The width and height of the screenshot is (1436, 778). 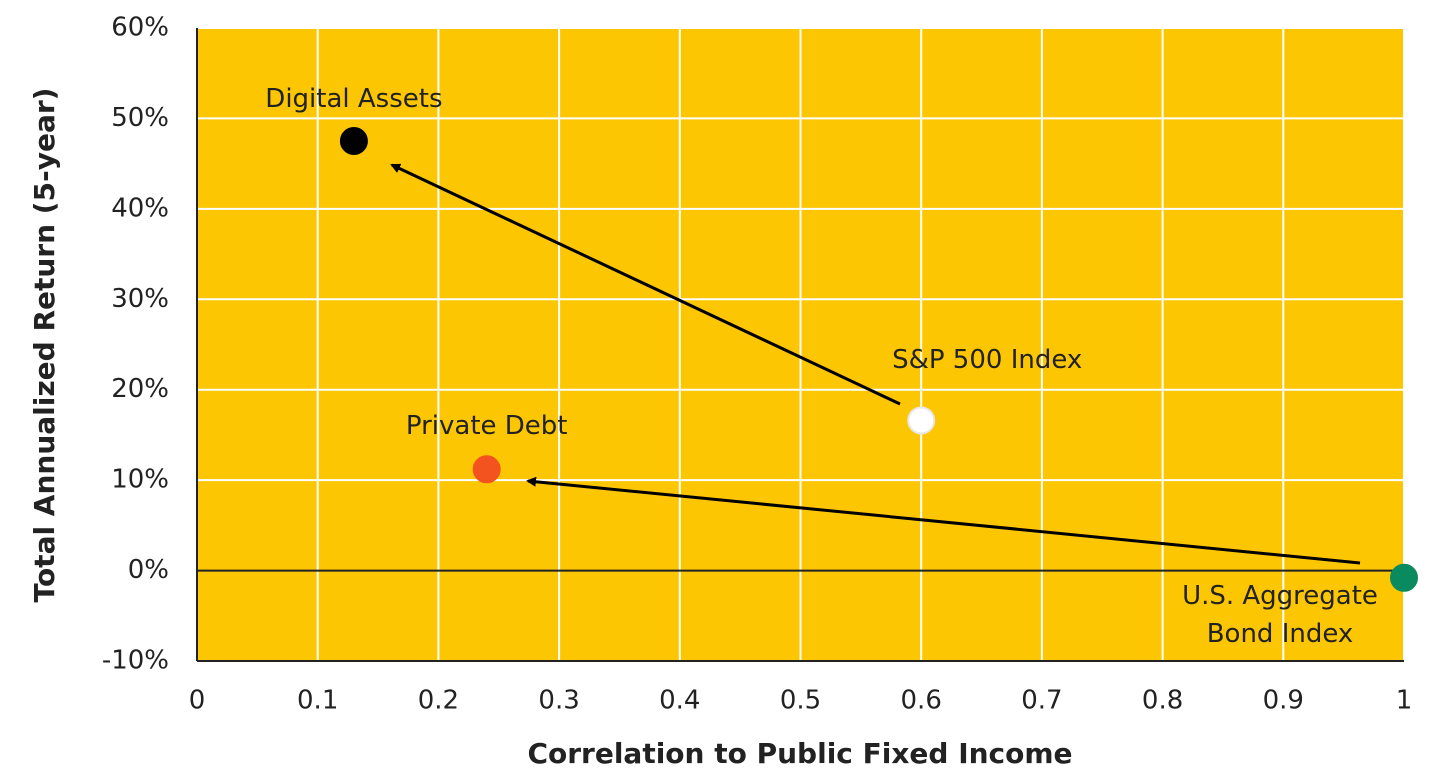 What do you see at coordinates (800, 701) in the screenshot?
I see `x-tick-label: 0.5` at bounding box center [800, 701].